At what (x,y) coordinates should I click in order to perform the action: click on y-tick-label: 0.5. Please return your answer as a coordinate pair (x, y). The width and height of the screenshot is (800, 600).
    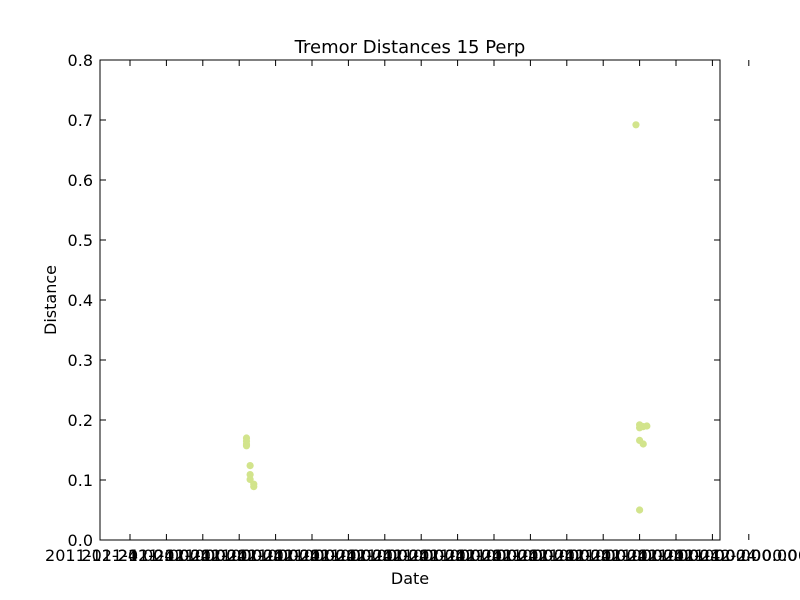
    Looking at the image, I should click on (80, 240).